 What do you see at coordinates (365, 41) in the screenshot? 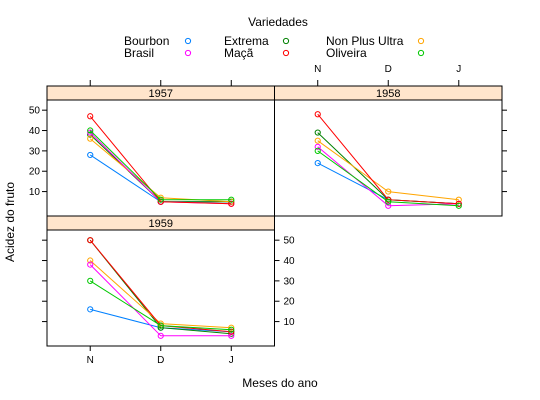
I see `legend-label-non-plus-ultra: Non Plus Ultra` at bounding box center [365, 41].